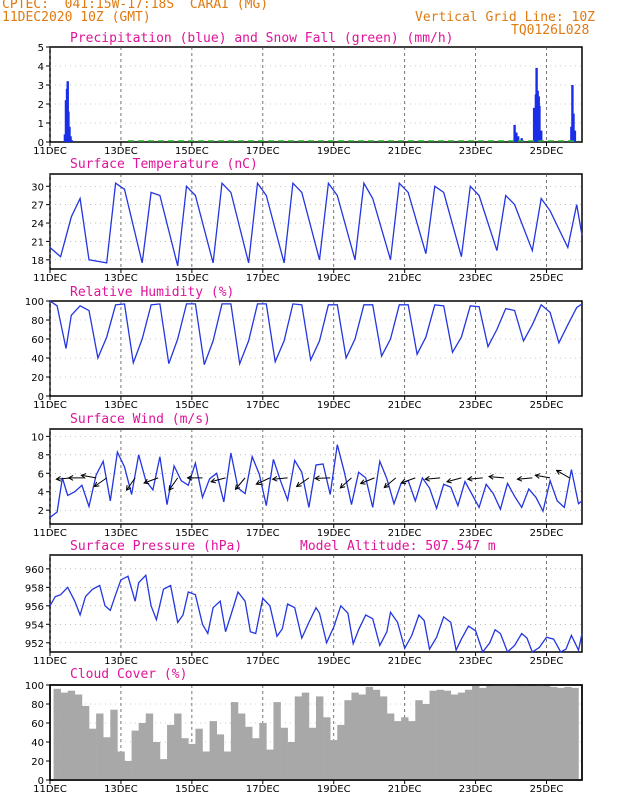 The width and height of the screenshot is (618, 800). Describe the element at coordinates (34, 302) in the screenshot. I see `y-tick-label: 100` at that location.